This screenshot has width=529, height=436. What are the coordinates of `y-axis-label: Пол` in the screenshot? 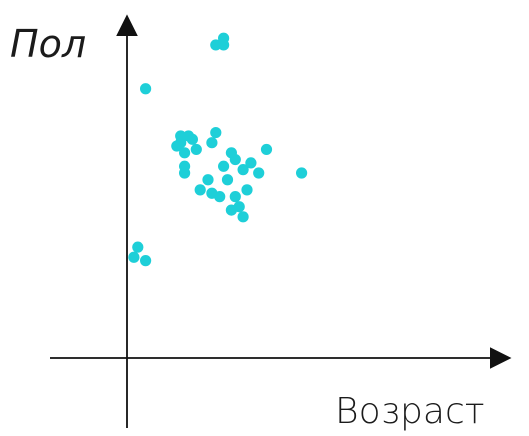 It's located at (48, 44).